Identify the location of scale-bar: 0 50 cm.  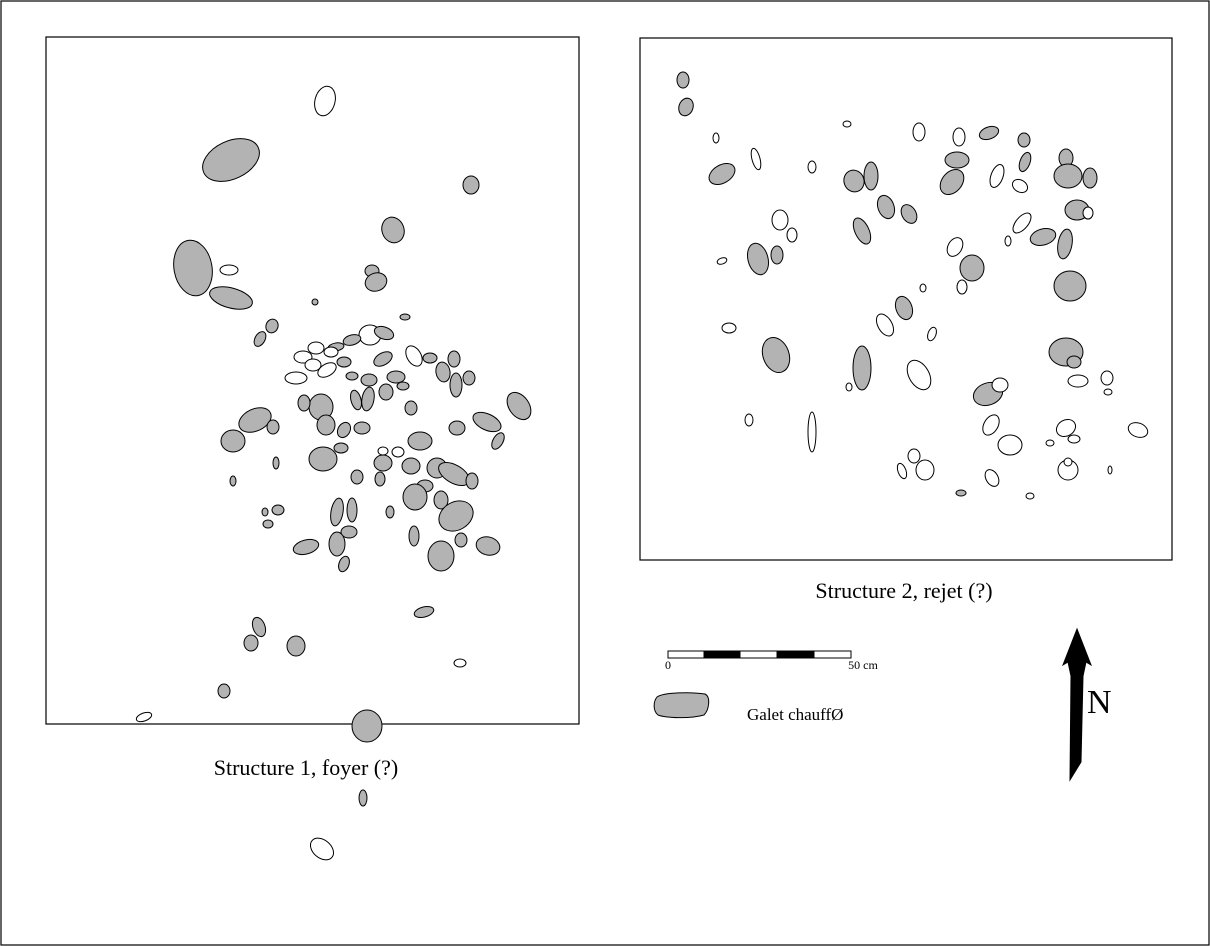
(771, 661).